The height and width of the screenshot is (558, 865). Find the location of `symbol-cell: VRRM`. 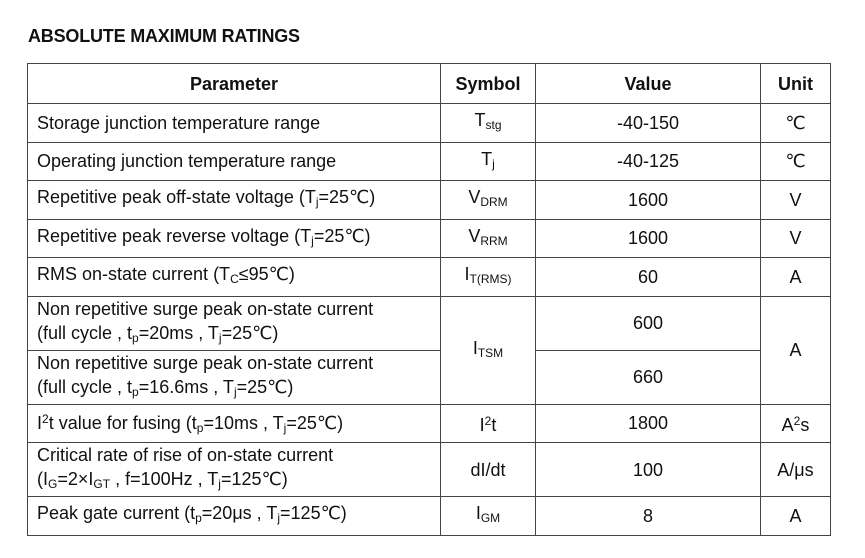

symbol-cell: VRRM is located at coordinates (488, 238).